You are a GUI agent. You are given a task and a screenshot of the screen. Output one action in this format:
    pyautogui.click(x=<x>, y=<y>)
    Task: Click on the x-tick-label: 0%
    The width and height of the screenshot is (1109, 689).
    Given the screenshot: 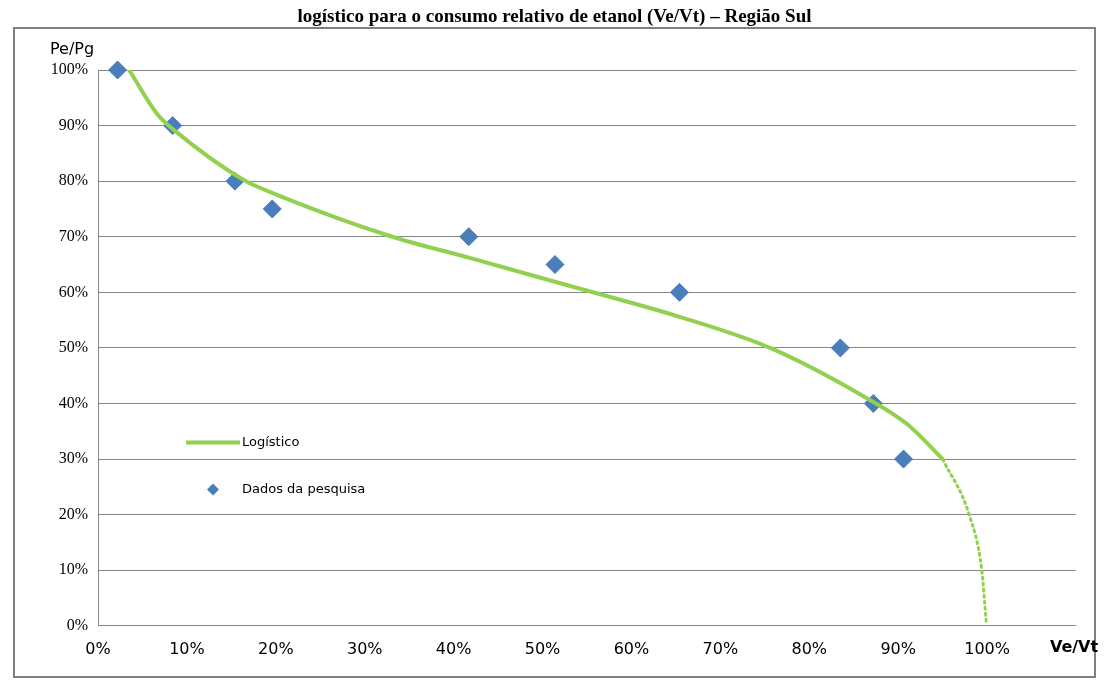 What is the action you would take?
    pyautogui.click(x=98, y=648)
    